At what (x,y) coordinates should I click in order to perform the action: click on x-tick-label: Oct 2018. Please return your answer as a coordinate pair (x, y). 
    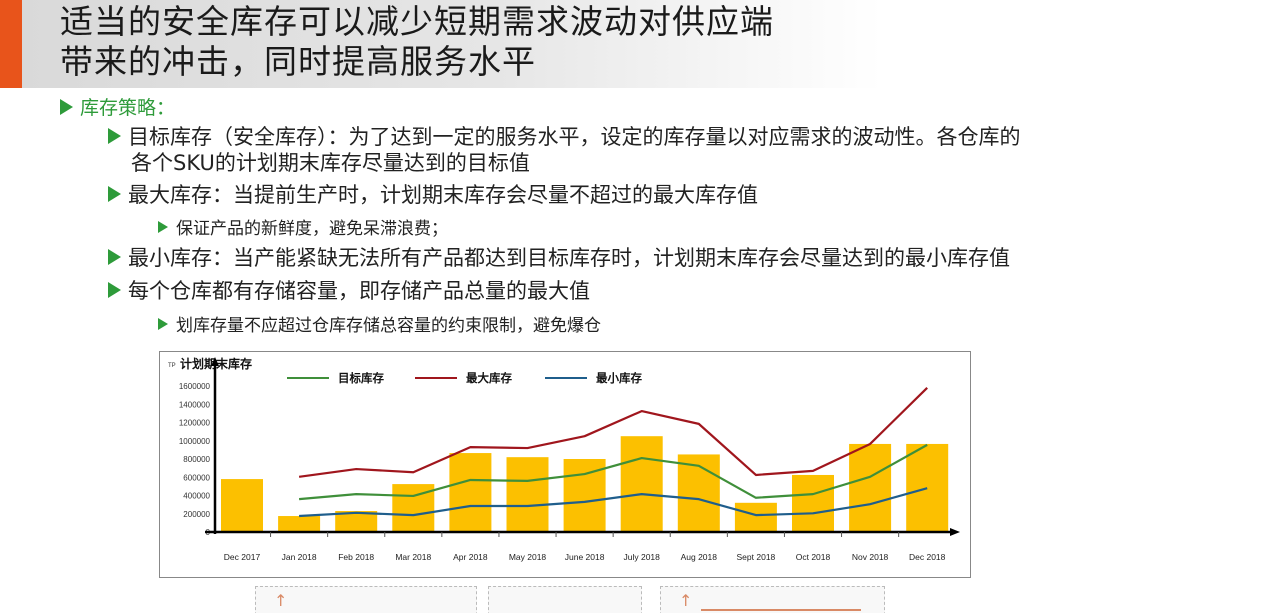
    Looking at the image, I should click on (813, 557).